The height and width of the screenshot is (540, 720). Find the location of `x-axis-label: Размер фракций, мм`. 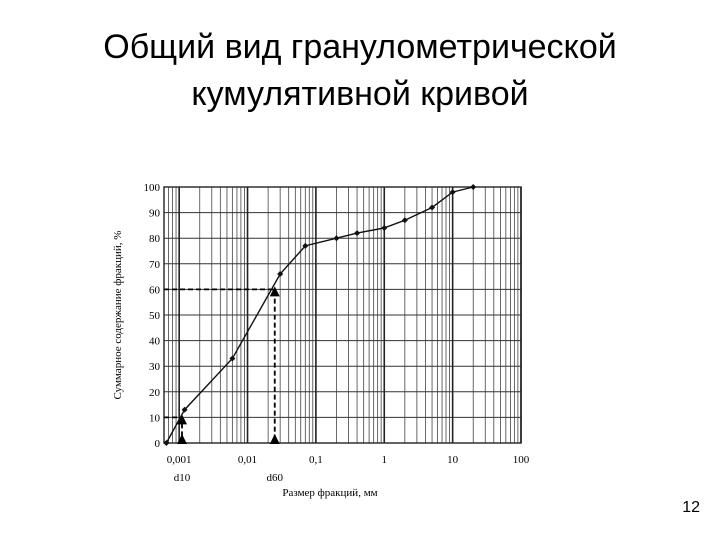

x-axis-label: Размер фракций, мм is located at coordinates (329, 493).